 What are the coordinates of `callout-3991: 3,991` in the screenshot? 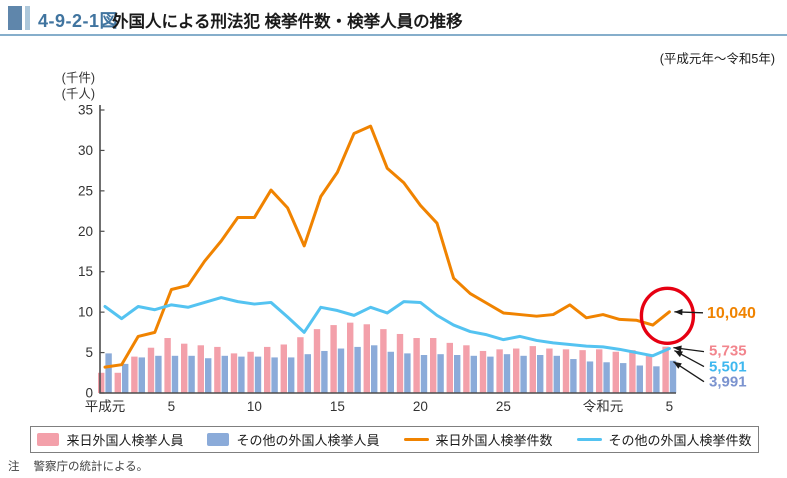 It's located at (728, 382).